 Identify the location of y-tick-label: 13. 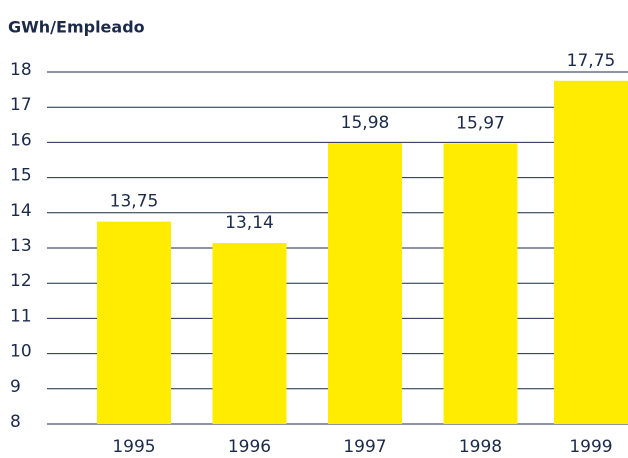
(21, 246).